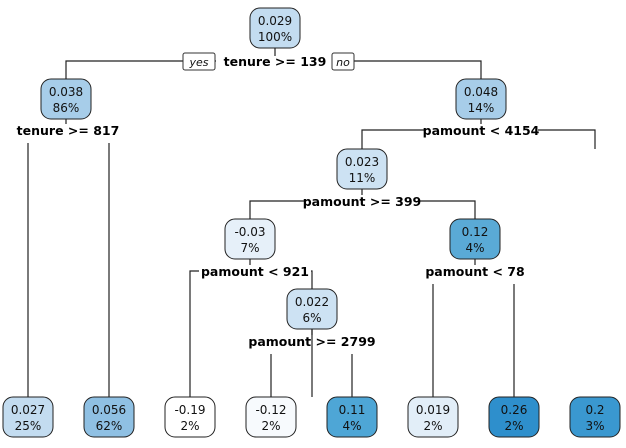  I want to click on node-value: 0.029, so click(275, 21).